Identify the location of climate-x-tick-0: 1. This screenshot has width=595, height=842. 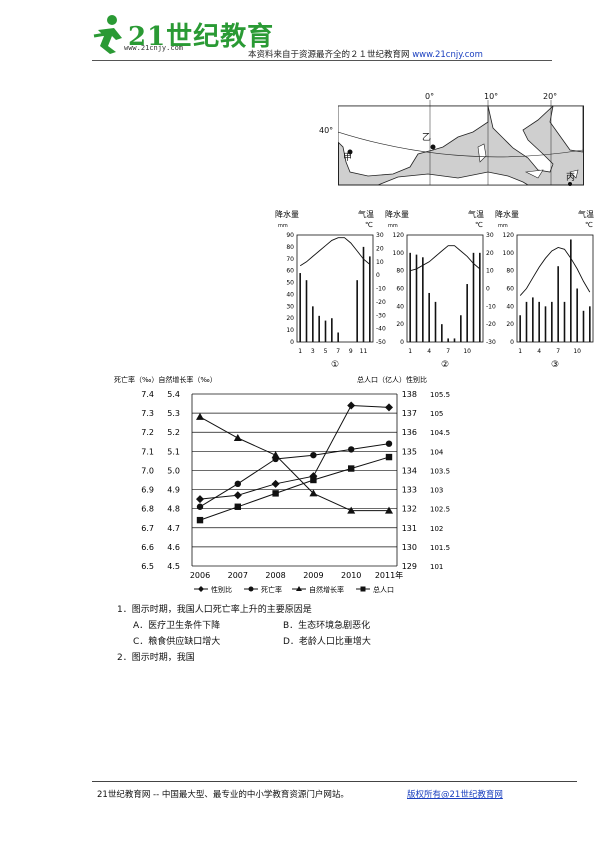
(300, 351).